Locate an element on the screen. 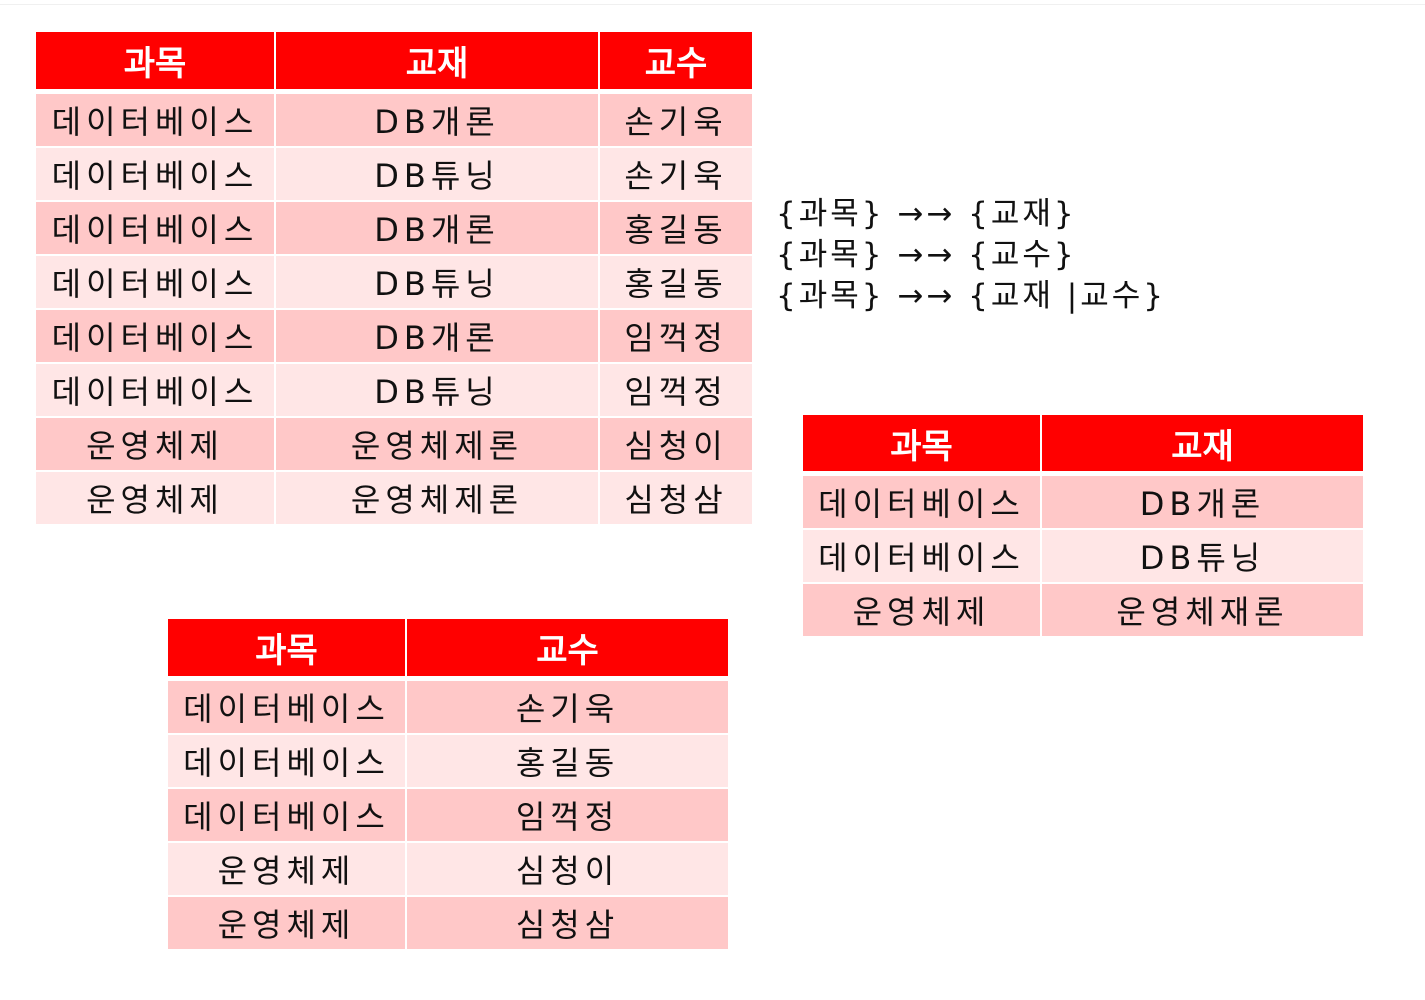 The width and height of the screenshot is (1425, 1000). table-row: 데이터베이스 DB개론 홍길동 is located at coordinates (394, 228).